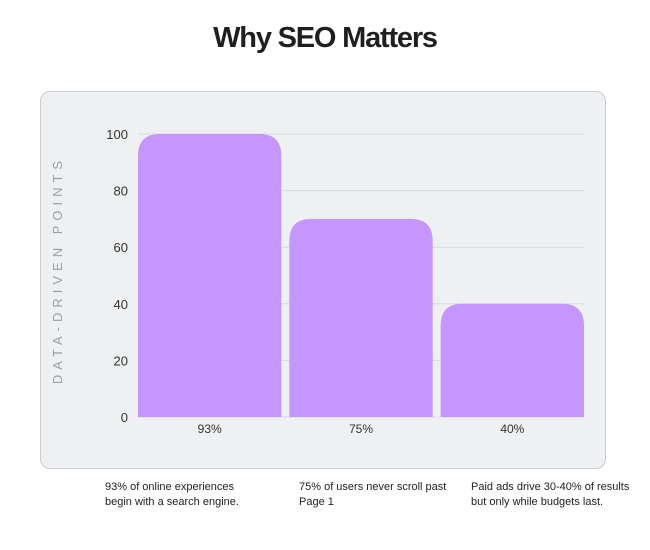  I want to click on x-tick-label: 40%, so click(512, 429).